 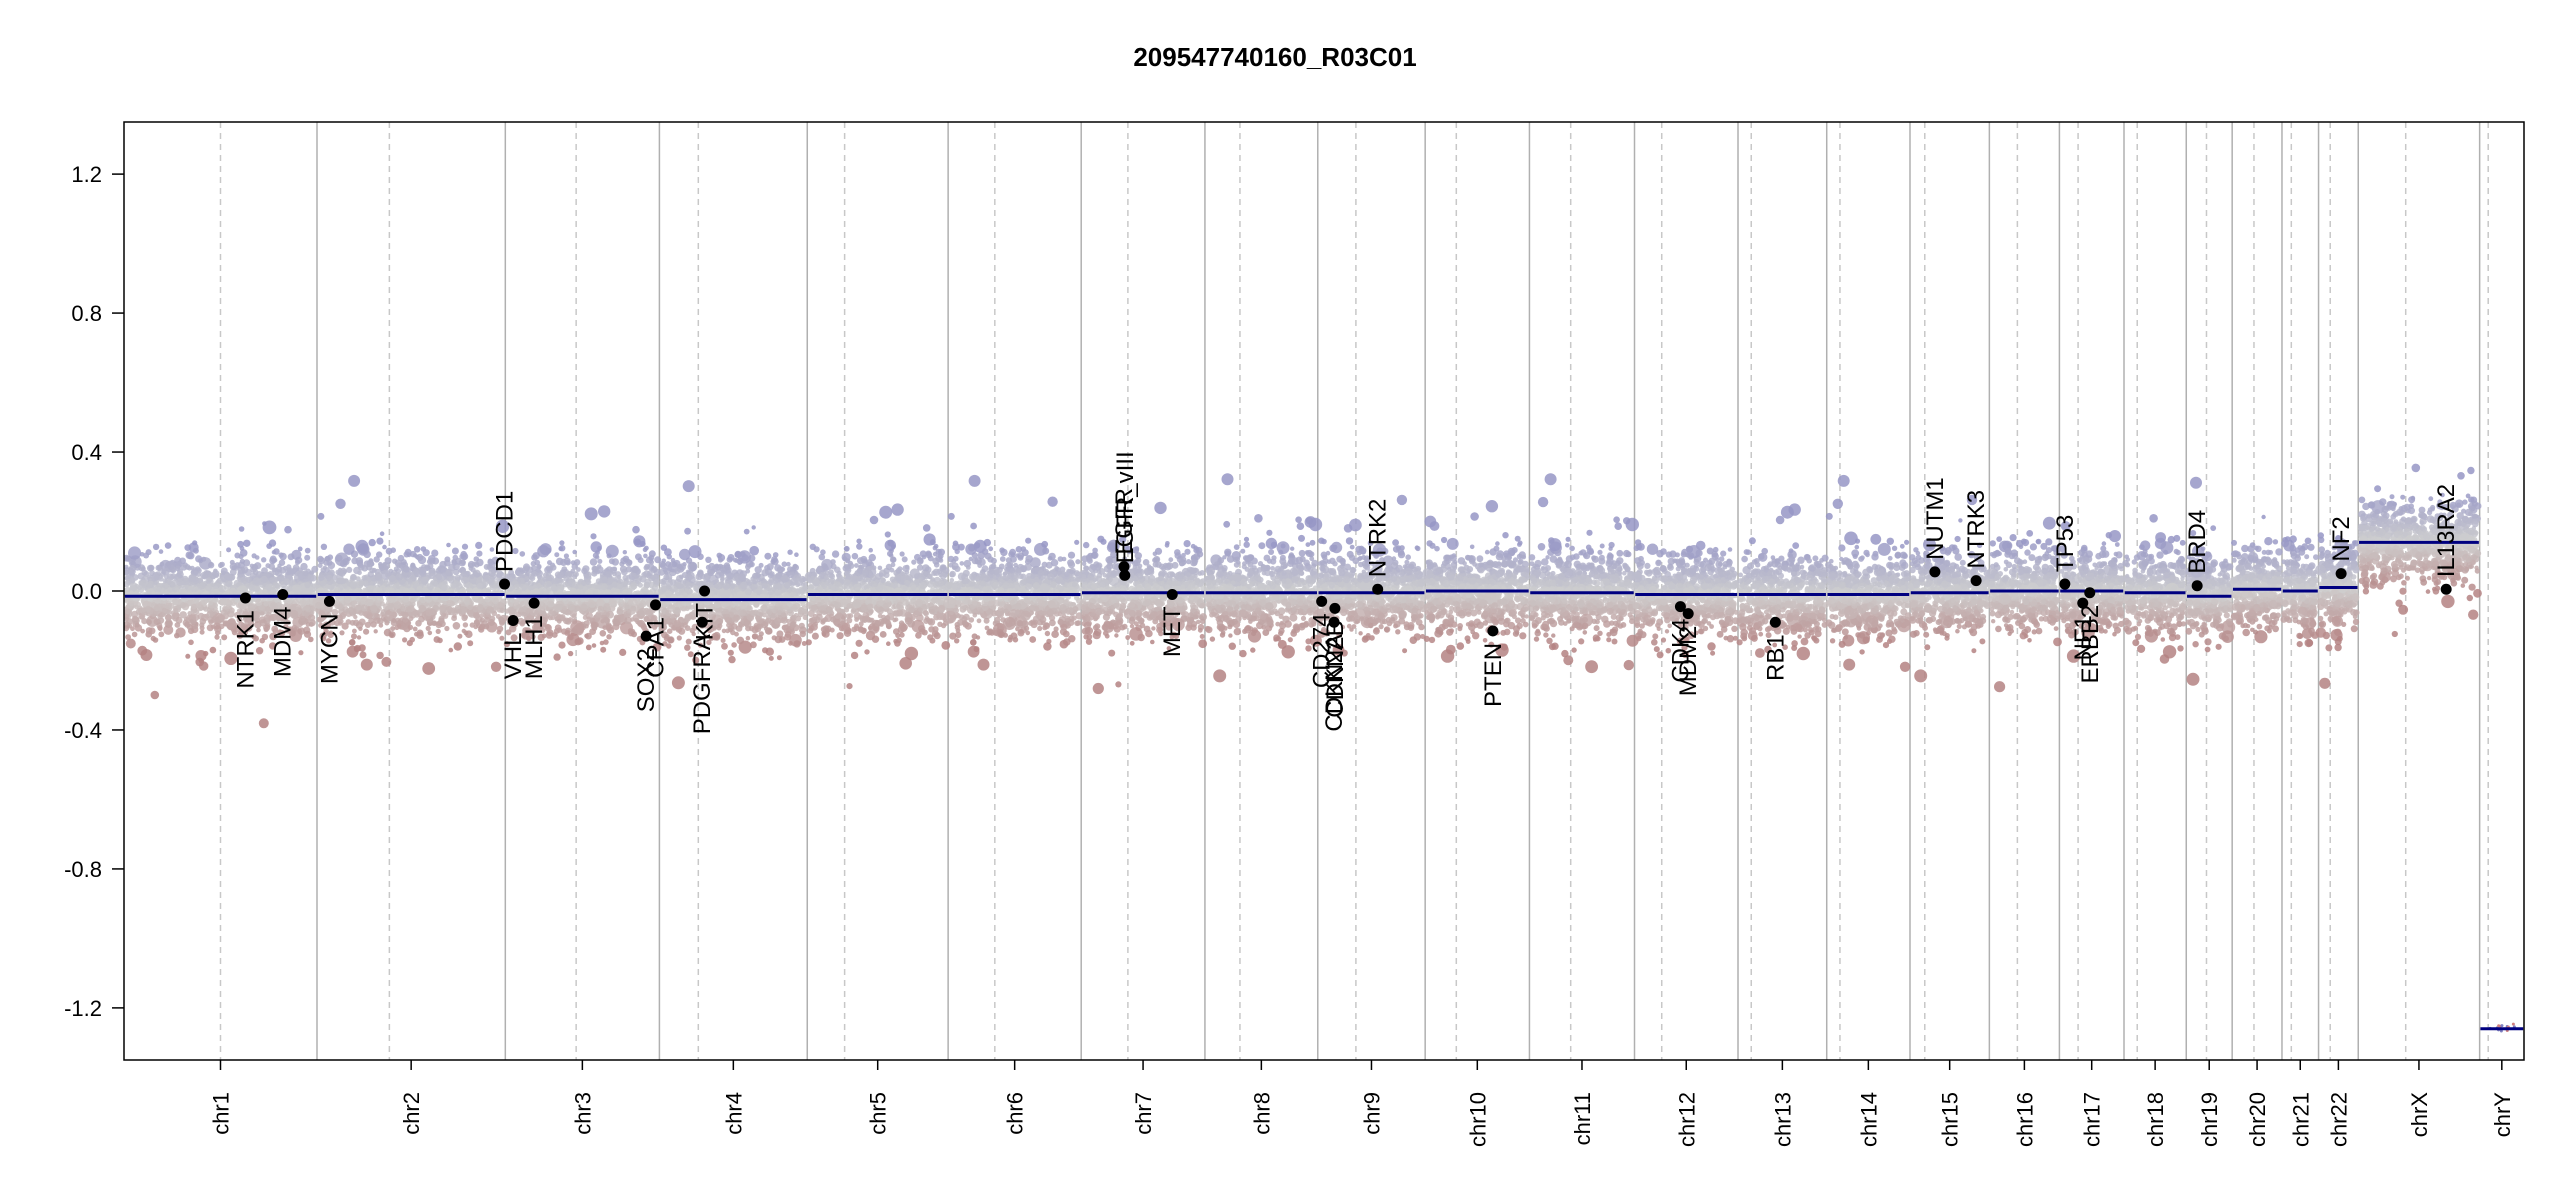 I want to click on gene-label-brd4: BRD4, so click(x=2197, y=542).